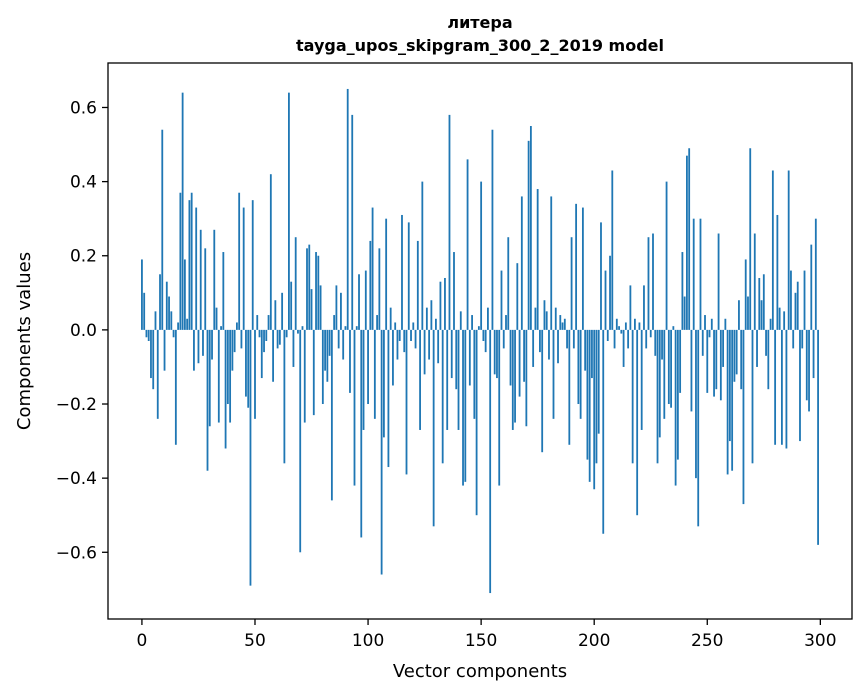 The width and height of the screenshot is (867, 696). What do you see at coordinates (142, 641) in the screenshot?
I see `x-tick-label: 0` at bounding box center [142, 641].